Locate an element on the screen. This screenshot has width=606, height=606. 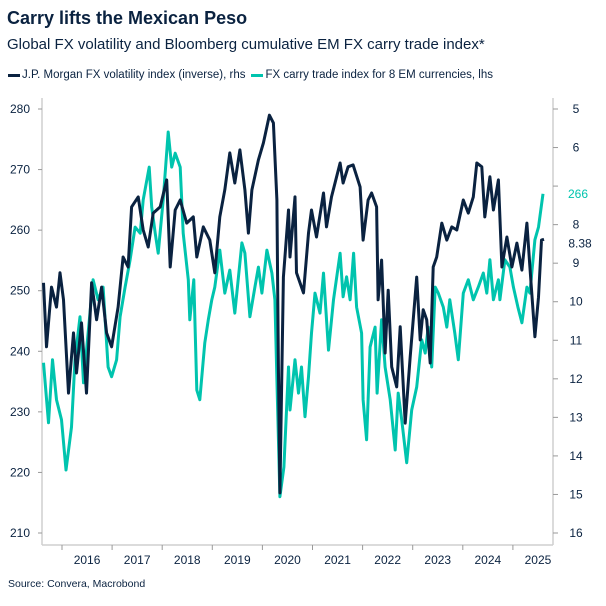
x-axis-tick-label: 2022 is located at coordinates (387, 560).